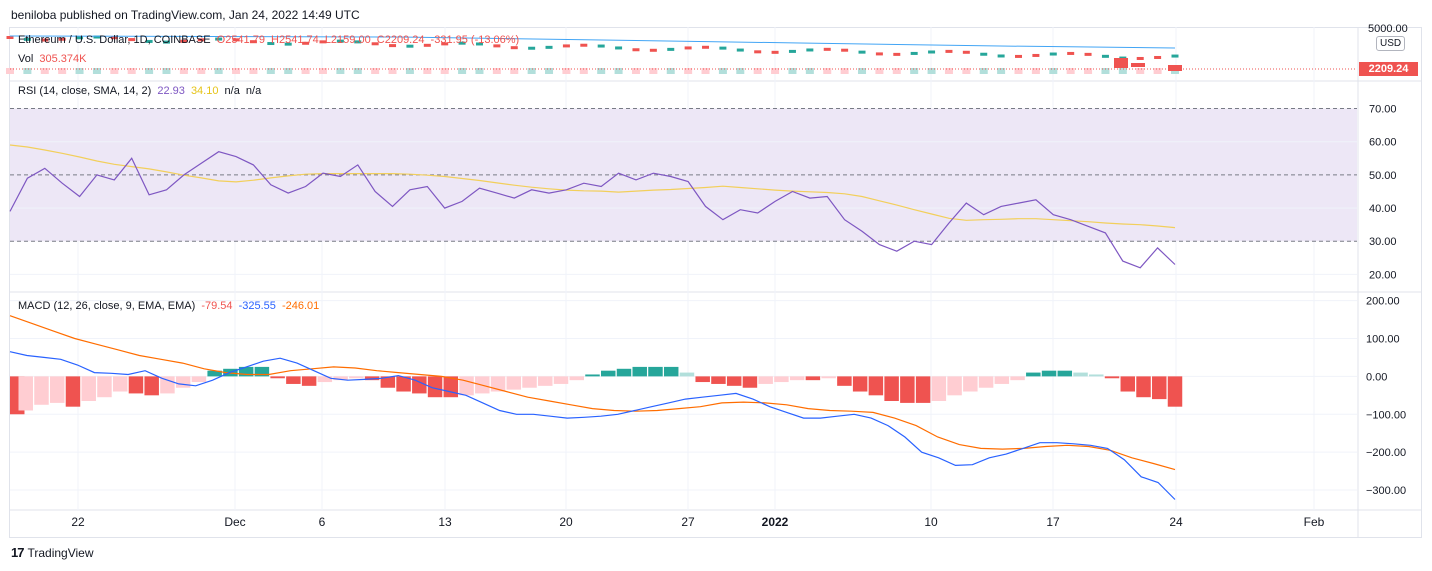 The height and width of the screenshot is (571, 1432). I want to click on volume-legend: Vol 305.374K, so click(53, 59).